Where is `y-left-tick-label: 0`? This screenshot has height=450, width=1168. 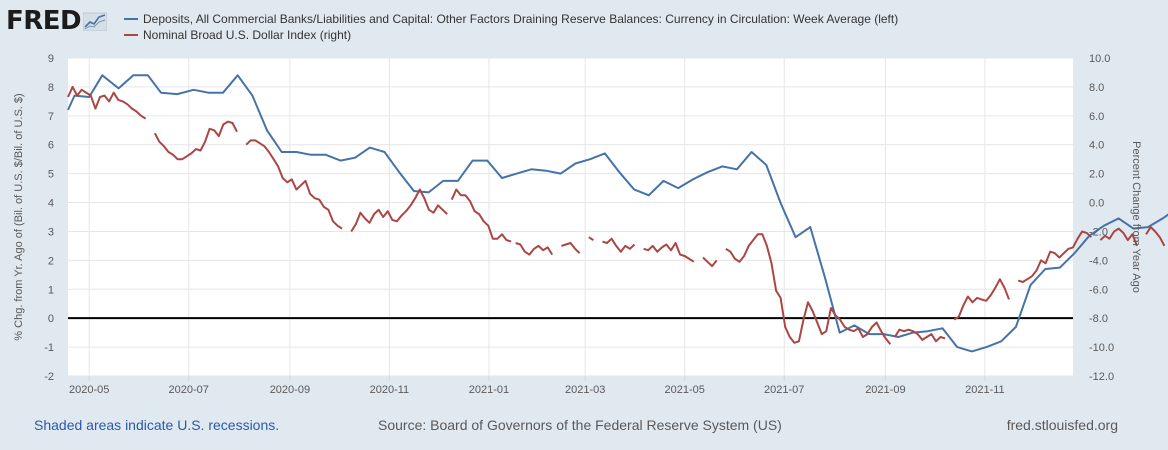
y-left-tick-label: 0 is located at coordinates (51, 319).